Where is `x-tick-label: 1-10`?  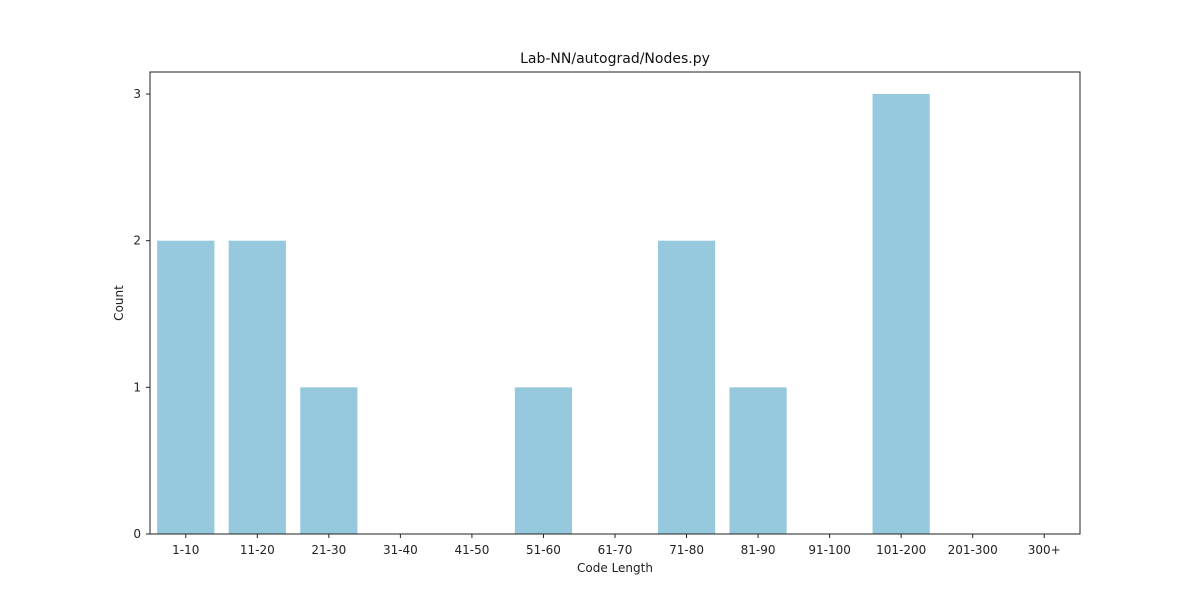
x-tick-label: 1-10 is located at coordinates (185, 550).